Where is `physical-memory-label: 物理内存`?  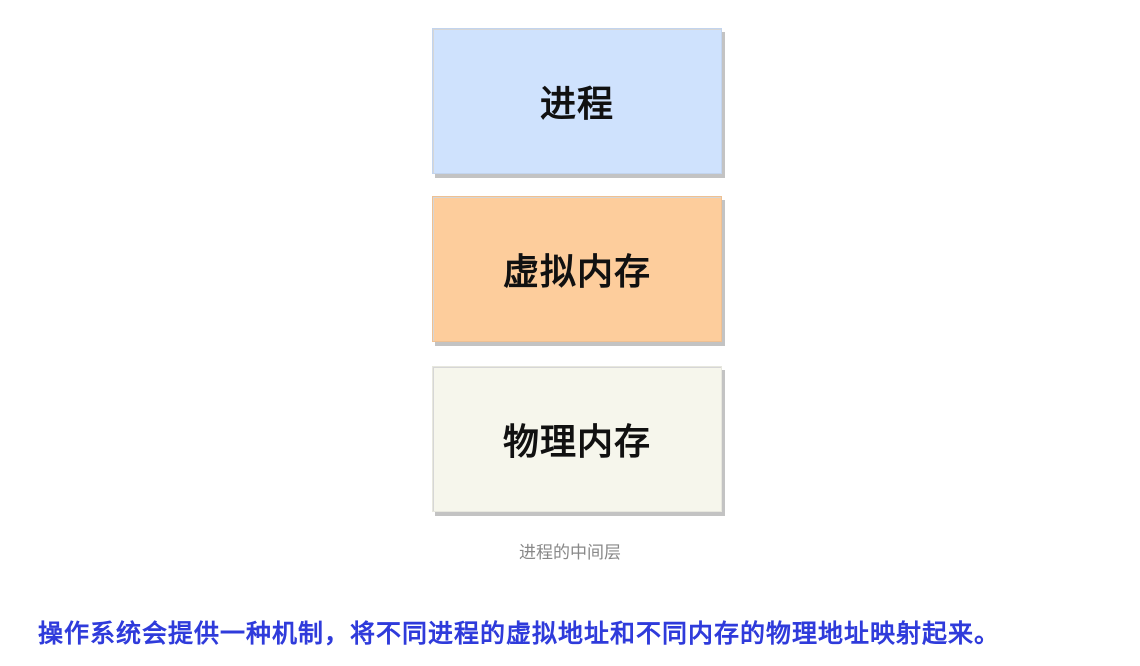
physical-memory-label: 物理内存 is located at coordinates (576, 442).